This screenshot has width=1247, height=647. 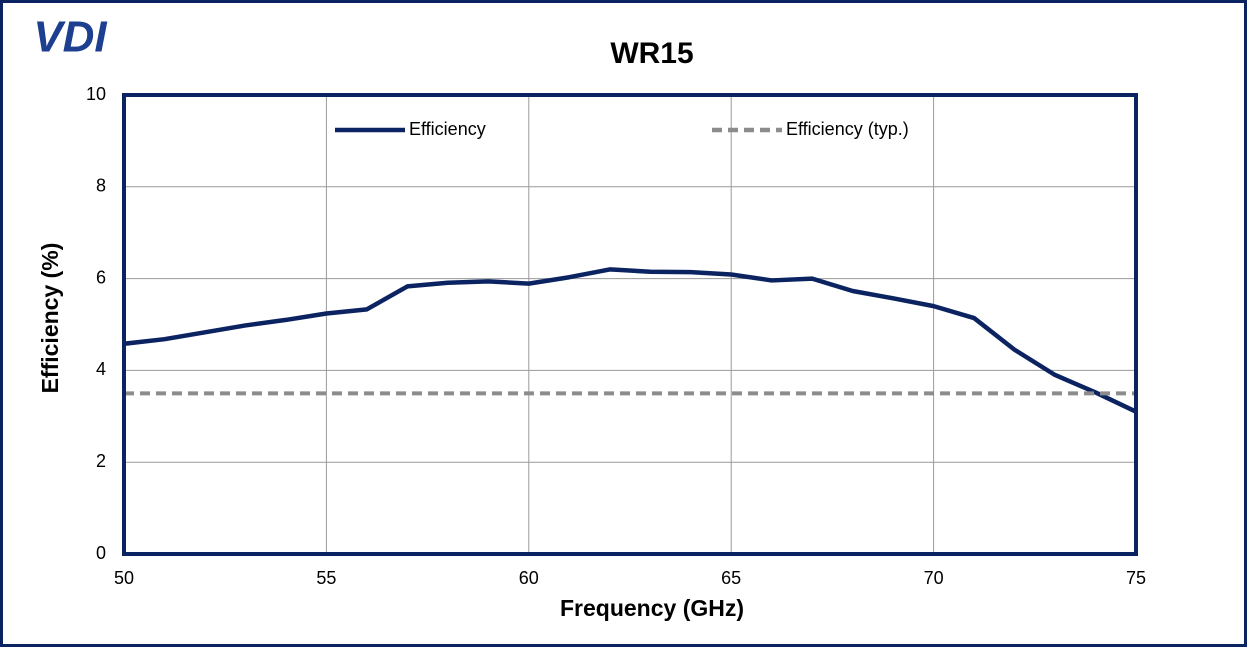 I want to click on y-tick-label: 6, so click(x=101, y=277).